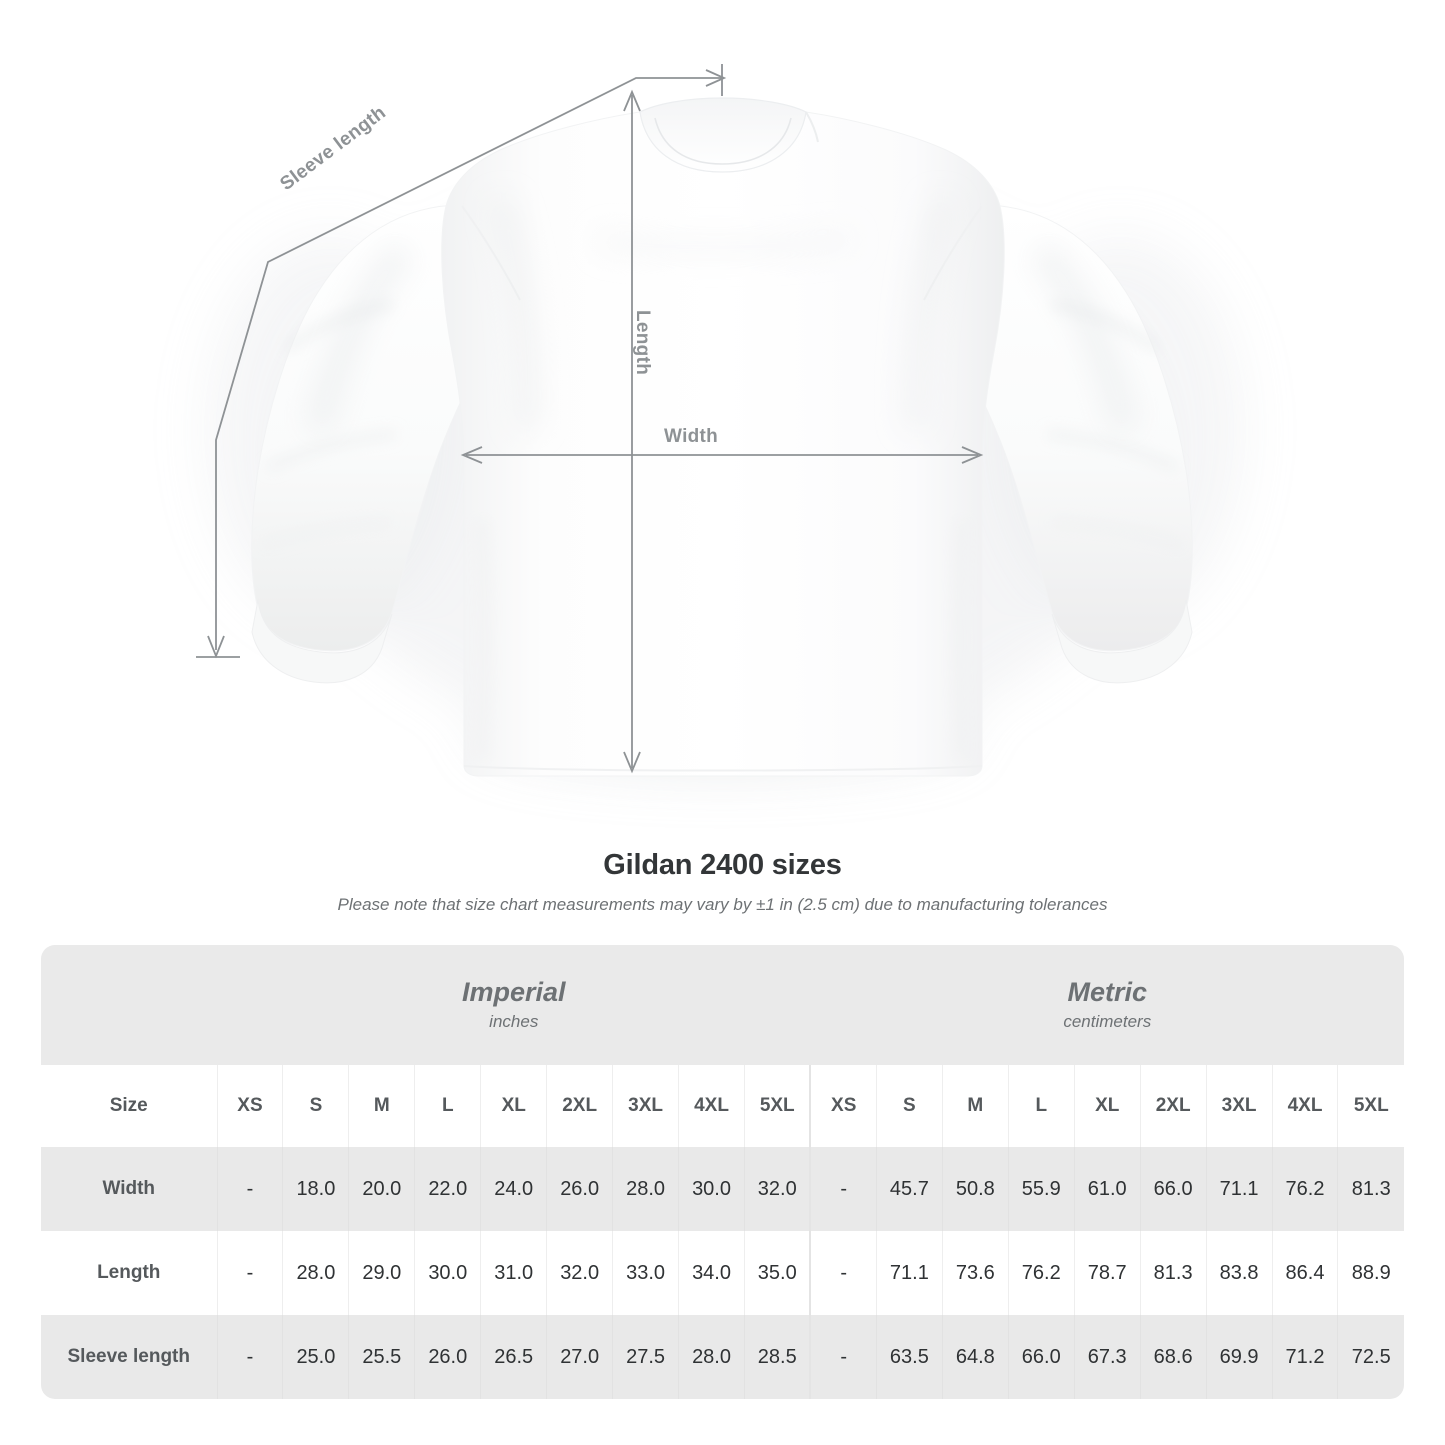 Image resolution: width=1445 pixels, height=1445 pixels. What do you see at coordinates (1107, 1189) in the screenshot?
I see `cell-metric-xl-width: 61.0` at bounding box center [1107, 1189].